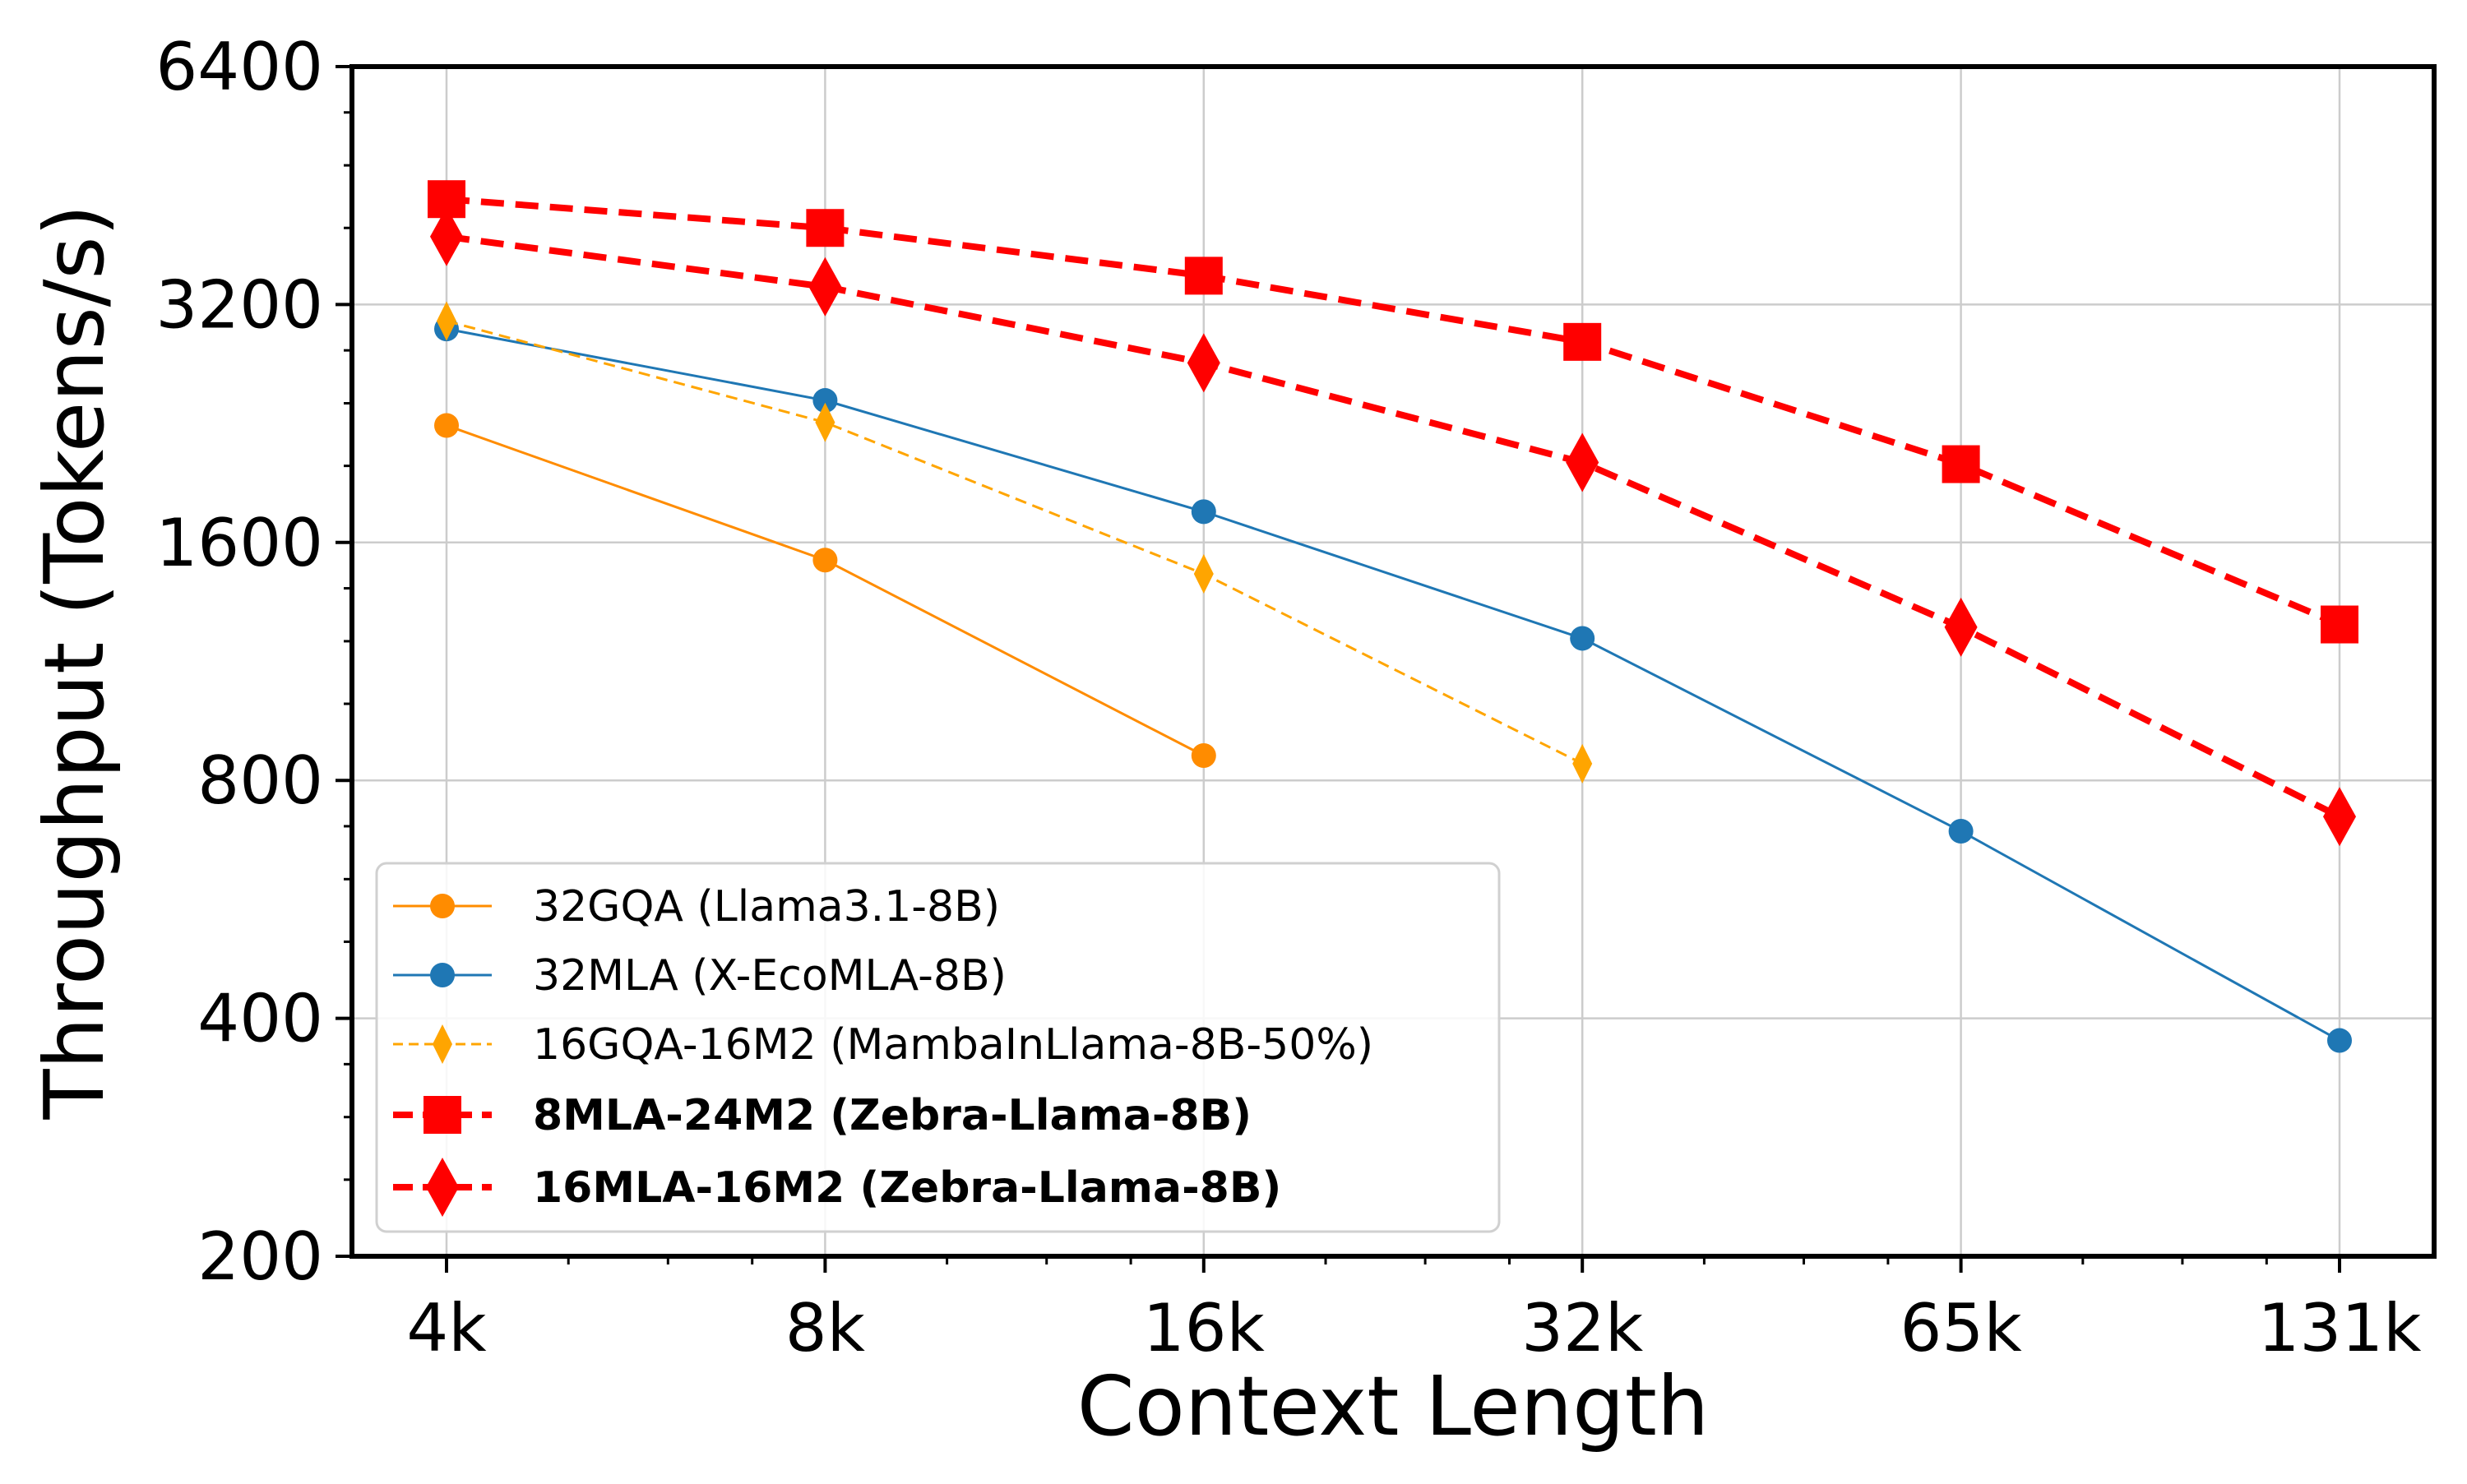 This screenshot has height=1484, width=2467. I want to click on legend-entry: 16MLA-16M2 (Zebra-Llama-8B), so click(837, 1188).